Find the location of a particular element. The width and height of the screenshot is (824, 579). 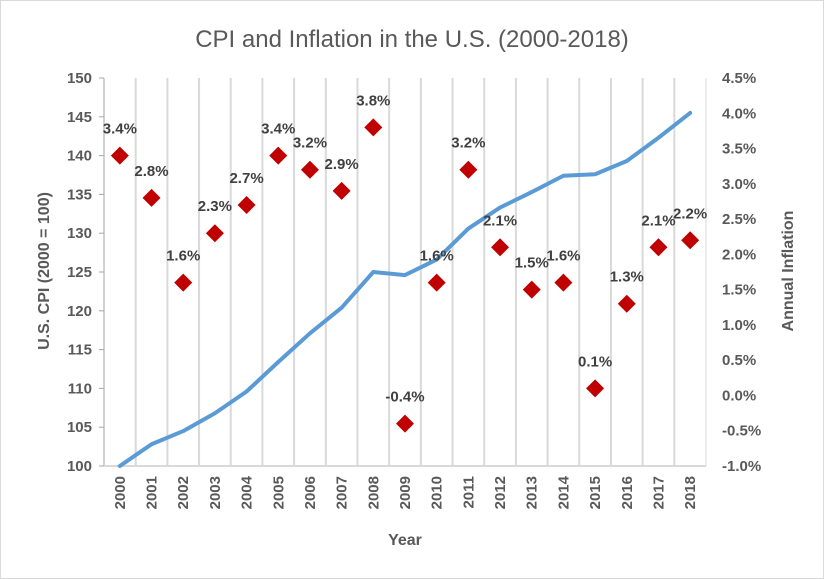

left-tick-label: 150 is located at coordinates (79, 78).